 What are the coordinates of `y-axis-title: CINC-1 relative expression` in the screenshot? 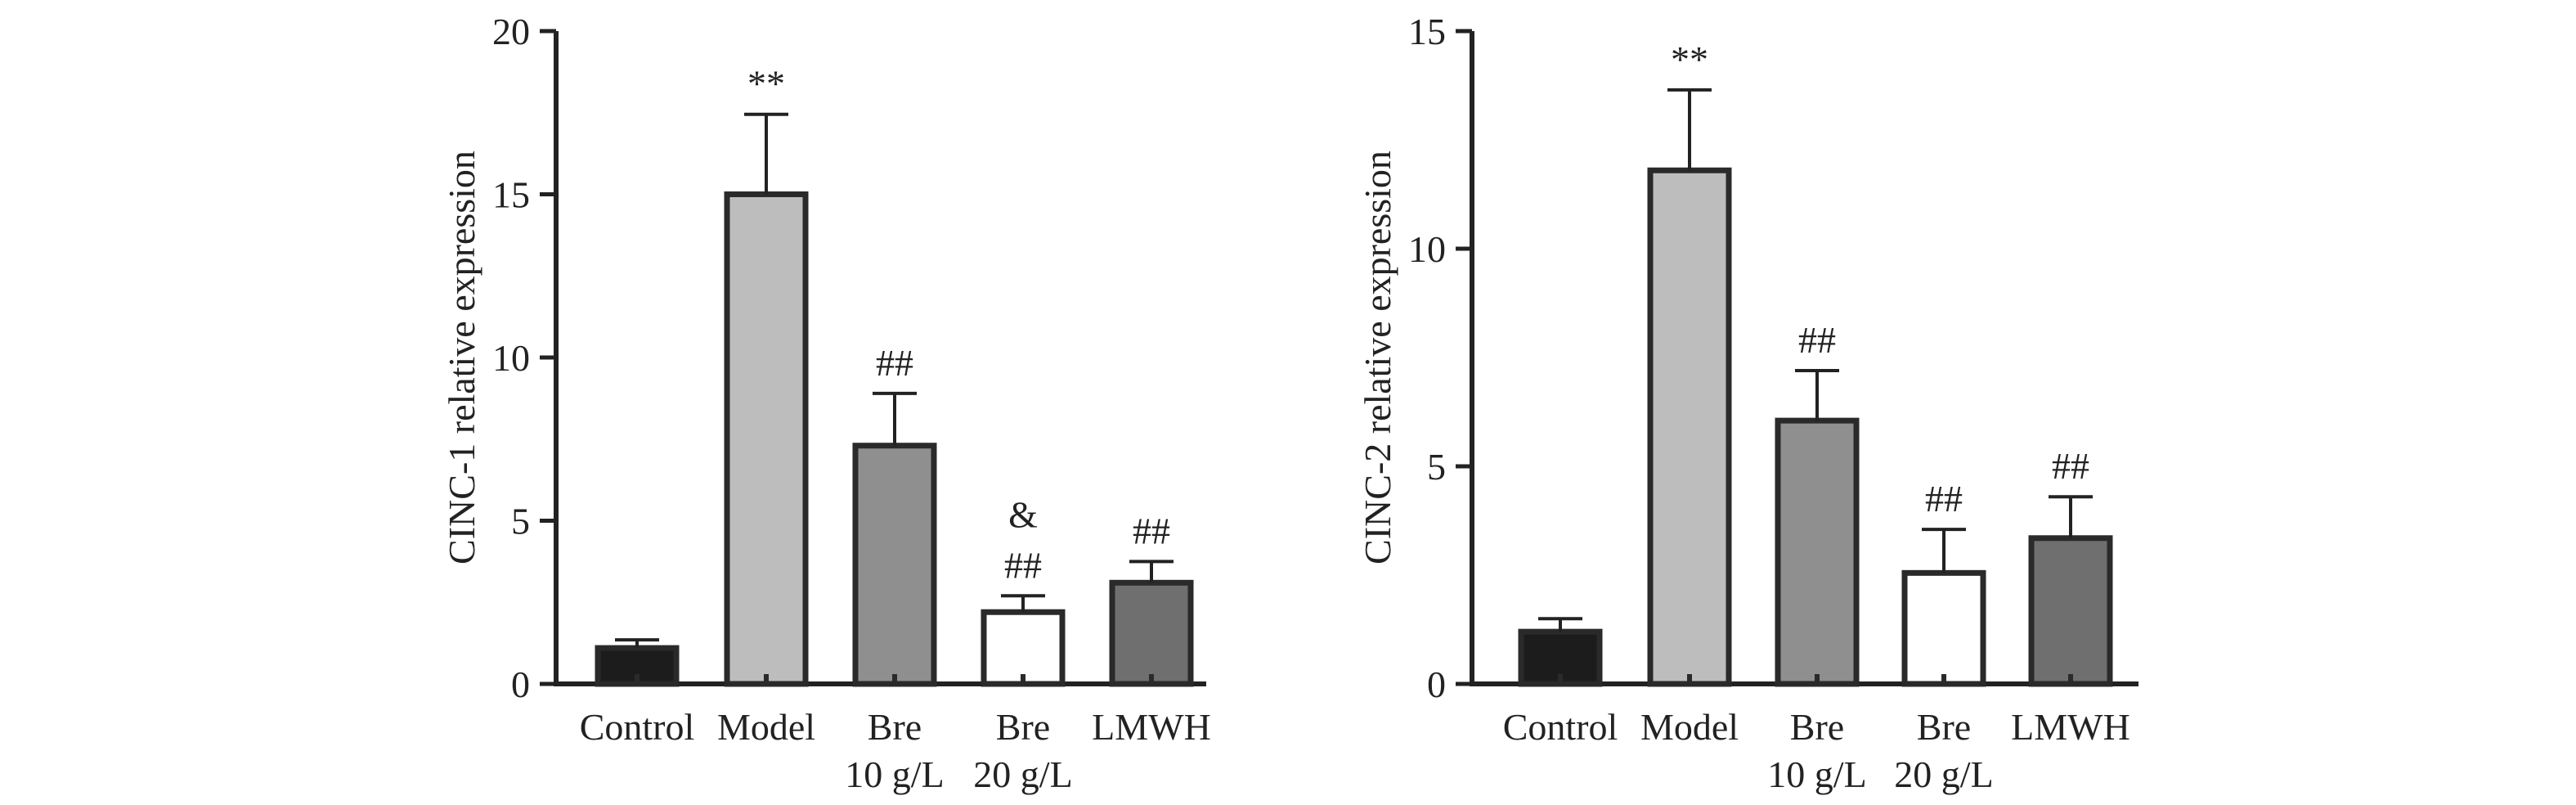 It's located at (461, 357).